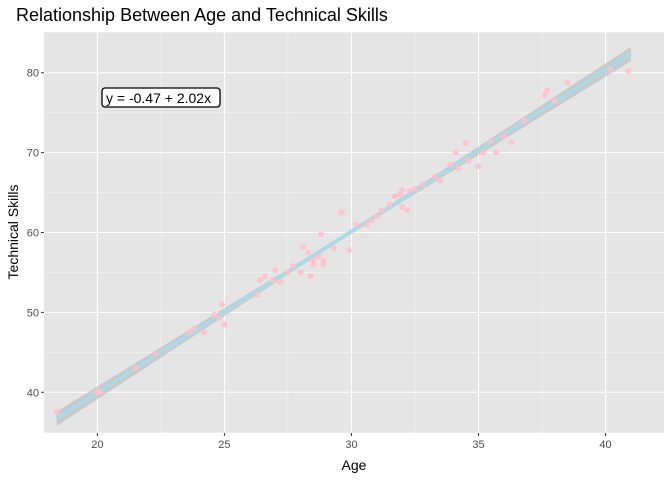 The width and height of the screenshot is (672, 480). What do you see at coordinates (97, 445) in the screenshot?
I see `x-tick-label: 20` at bounding box center [97, 445].